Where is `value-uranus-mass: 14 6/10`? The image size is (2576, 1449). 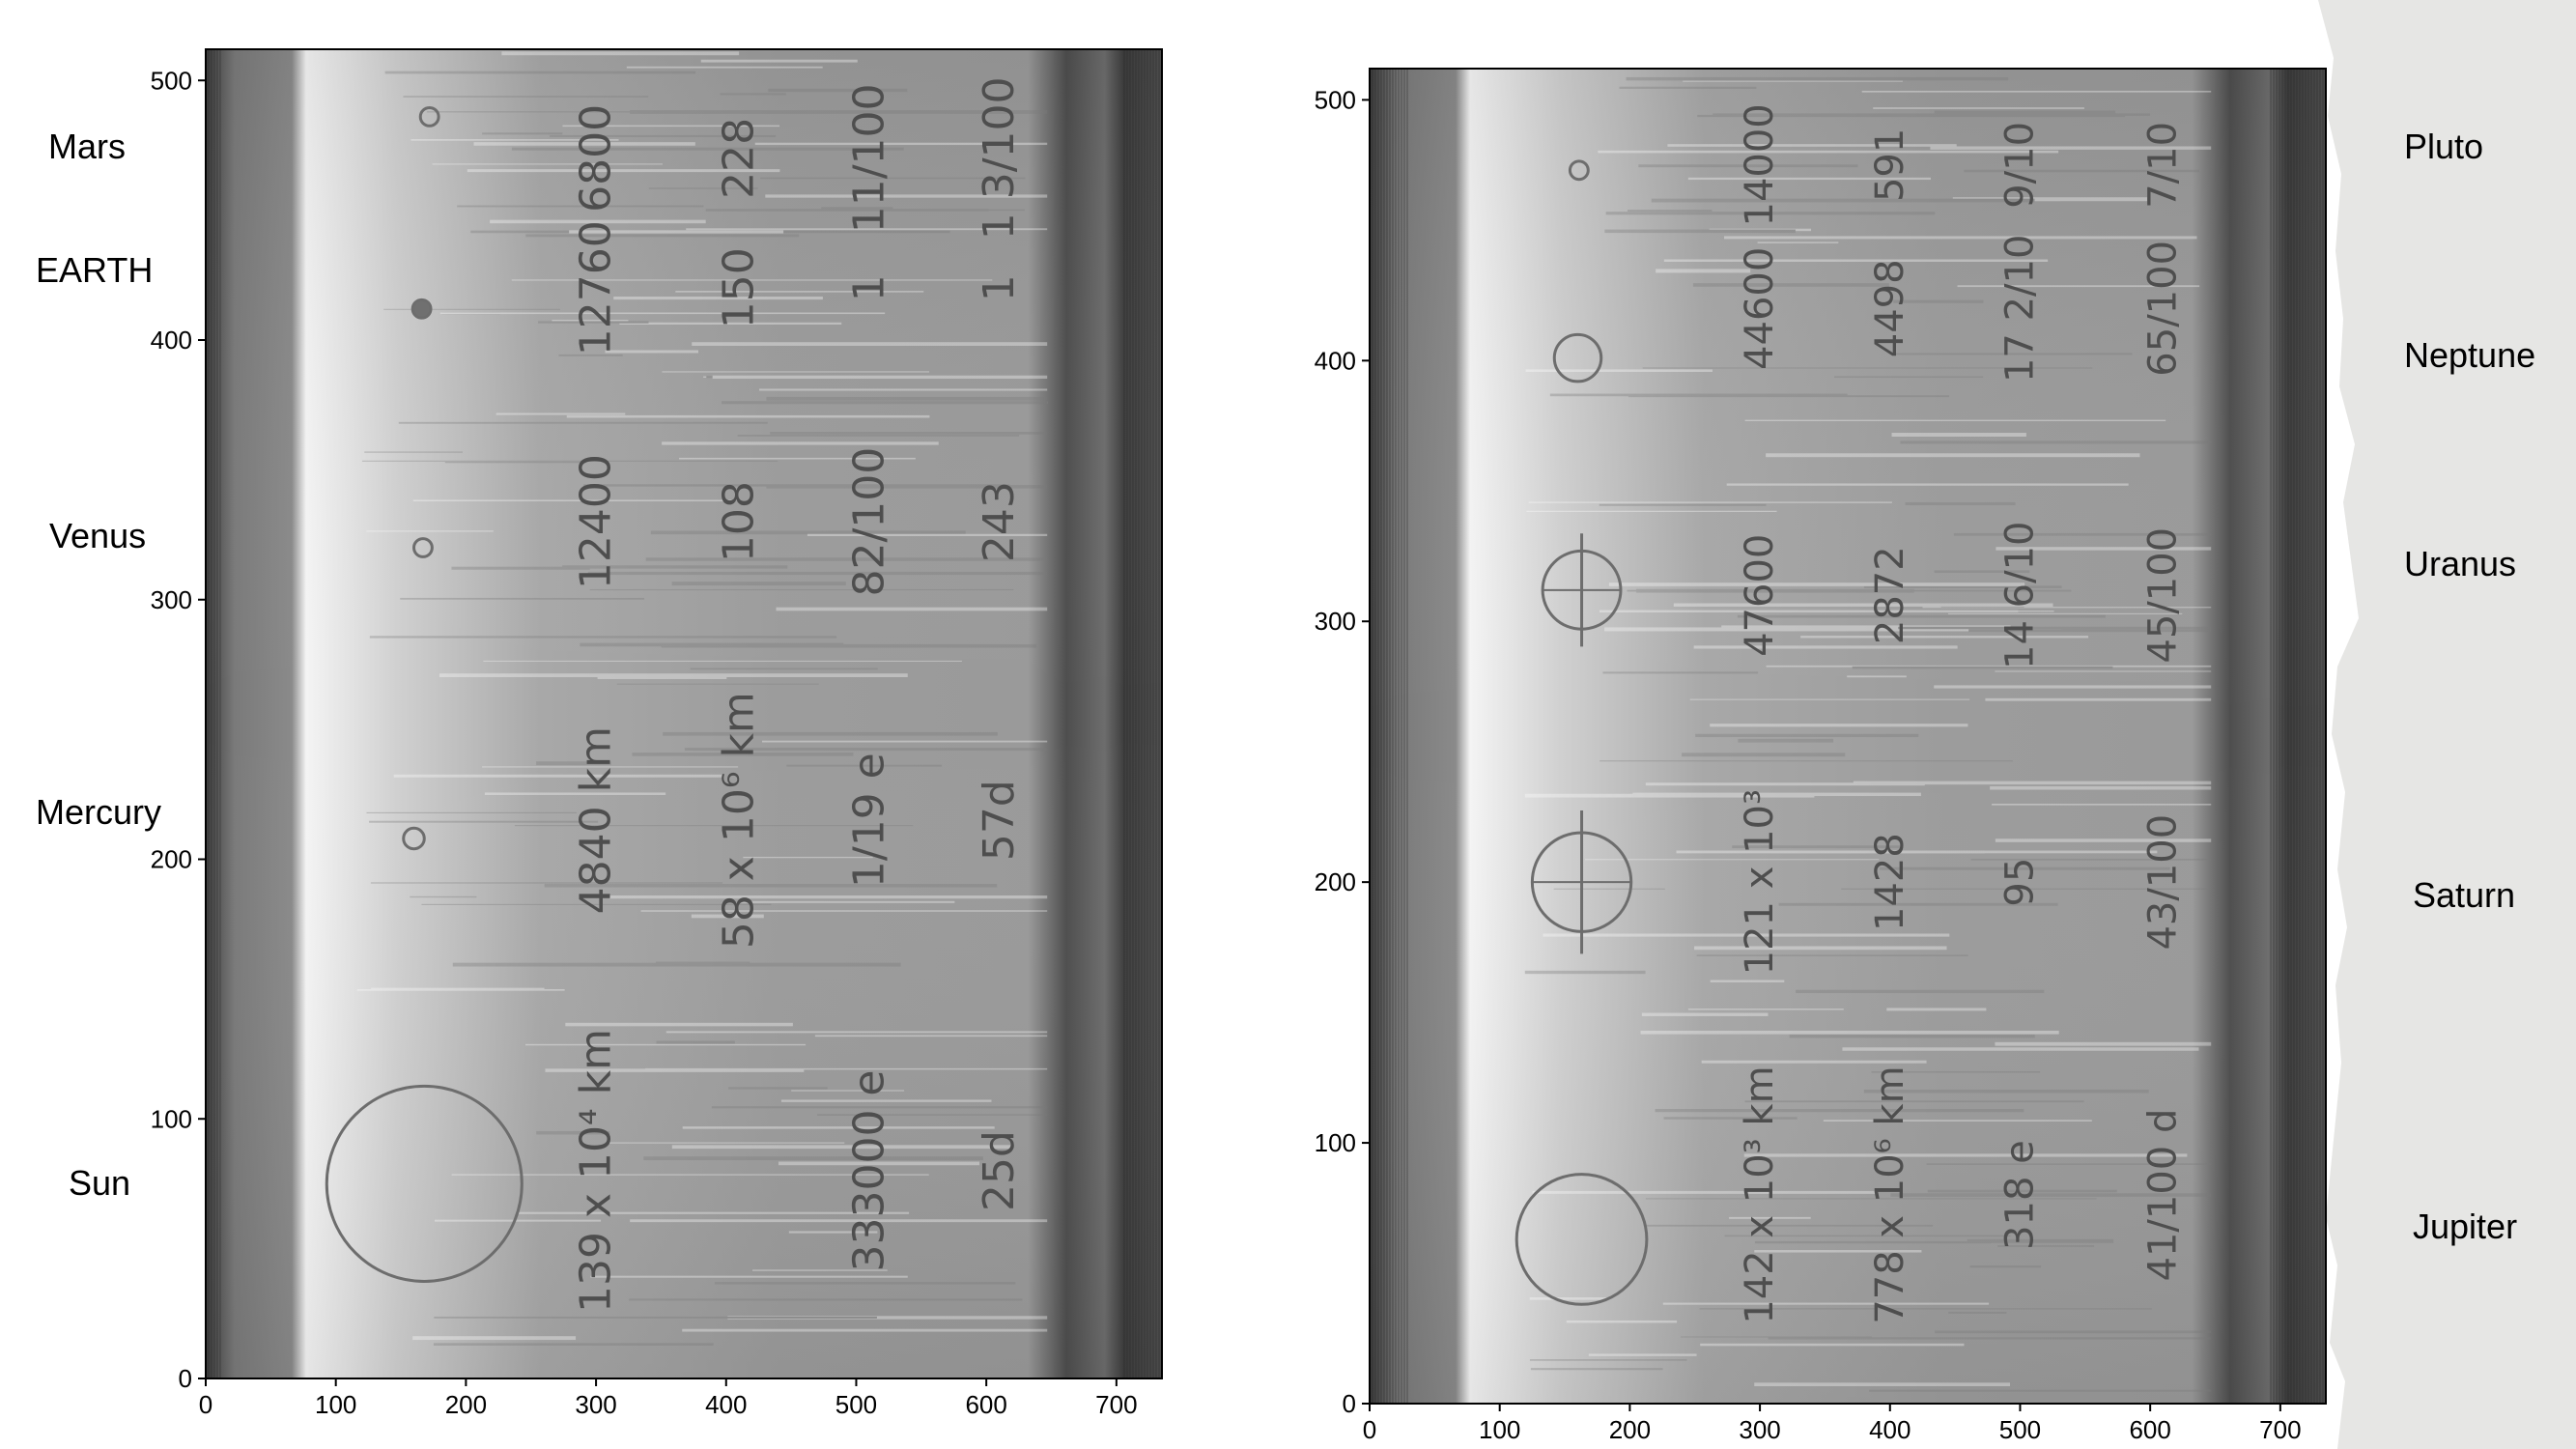
value-uranus-mass: 14 6/10 is located at coordinates (2019, 595).